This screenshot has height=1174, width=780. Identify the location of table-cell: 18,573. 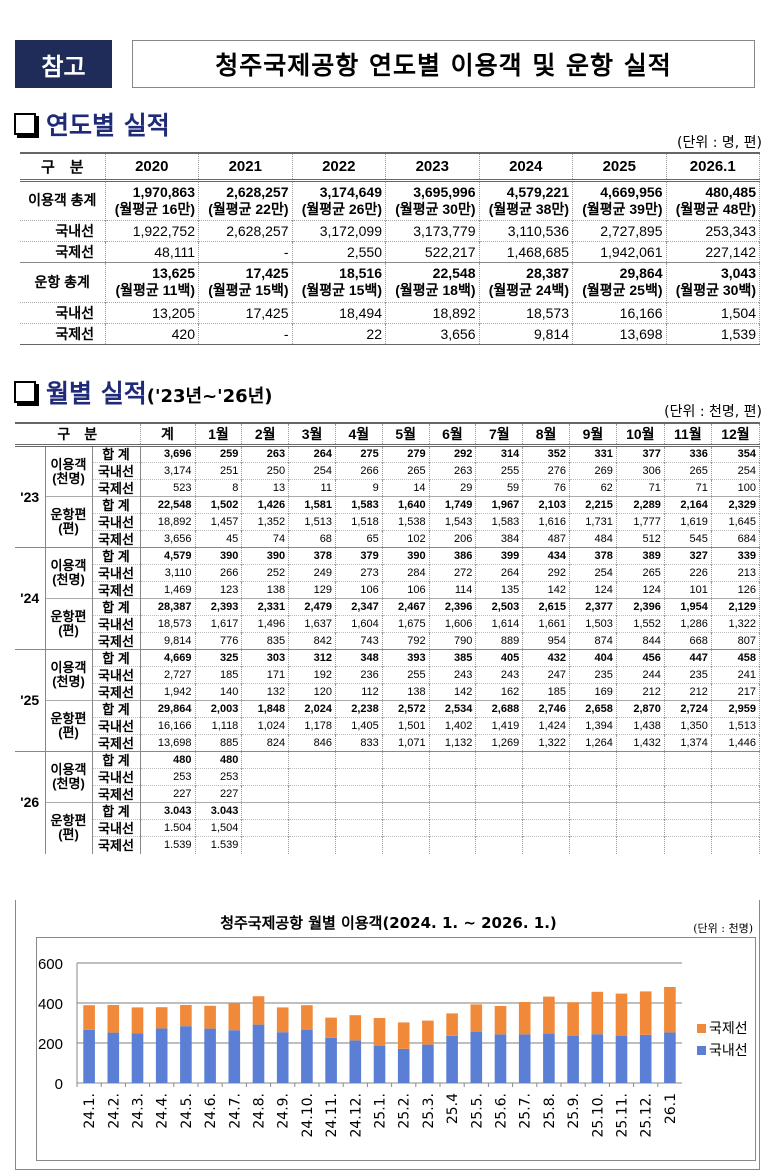
(526, 312).